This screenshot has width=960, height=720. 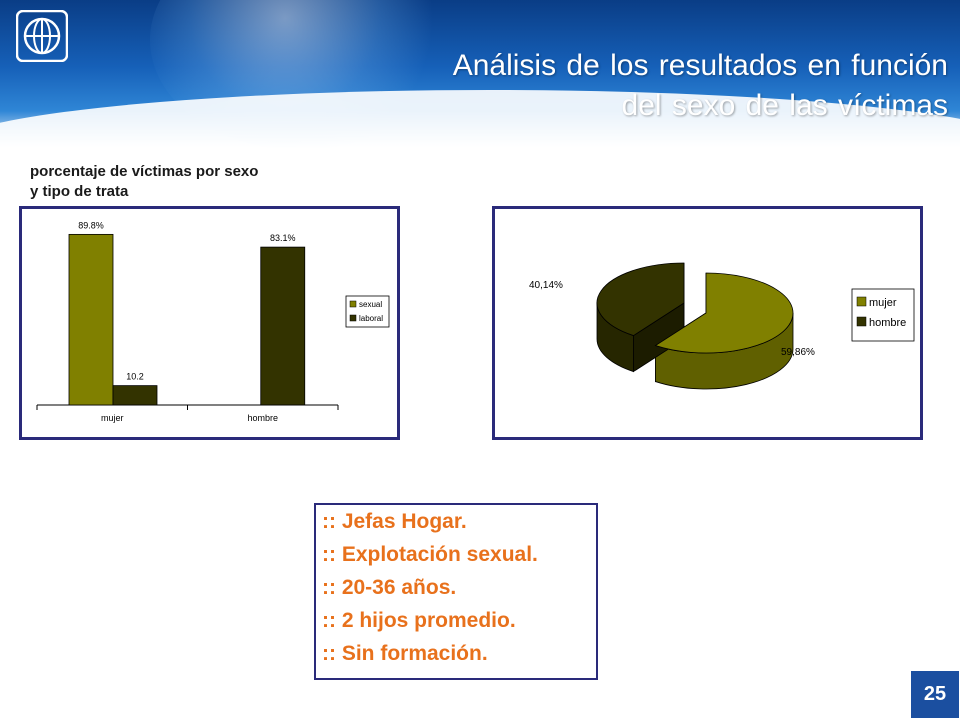 I want to click on bar-chart-panel: mujer 89.8% 10.2 hombre 83.1% sexual laboral, so click(x=209, y=323).